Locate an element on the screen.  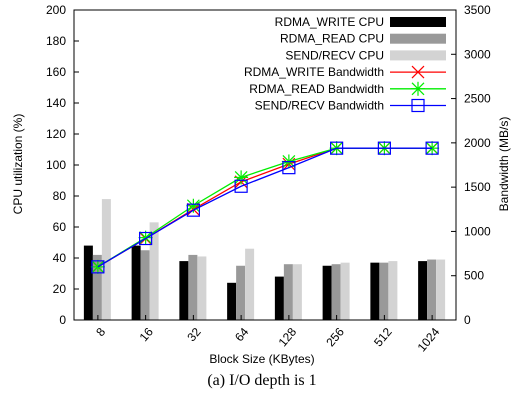
y2-tick-label: 0 is located at coordinates (467, 320).